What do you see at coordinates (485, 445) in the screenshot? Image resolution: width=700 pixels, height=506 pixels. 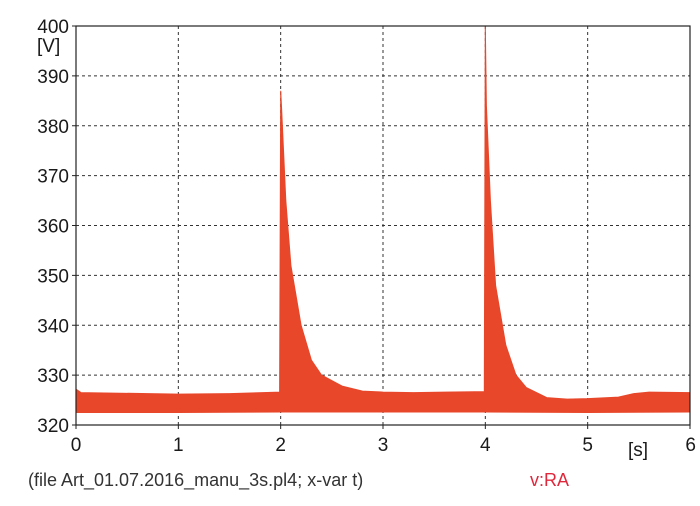 I see `x-tick-label: 4` at bounding box center [485, 445].